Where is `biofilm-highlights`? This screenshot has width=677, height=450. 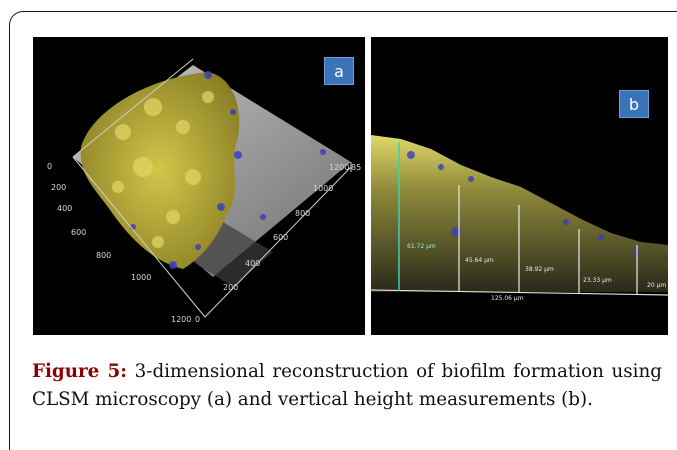
biofilm-highlights is located at coordinates (163, 169).